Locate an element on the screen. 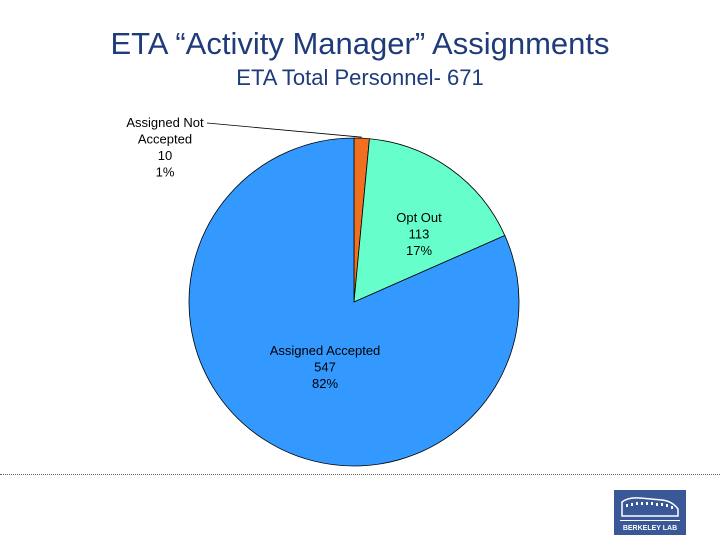  data-label-assigned-not-accepted: Assigned Not Accepted 10 1% is located at coordinates (165, 147).